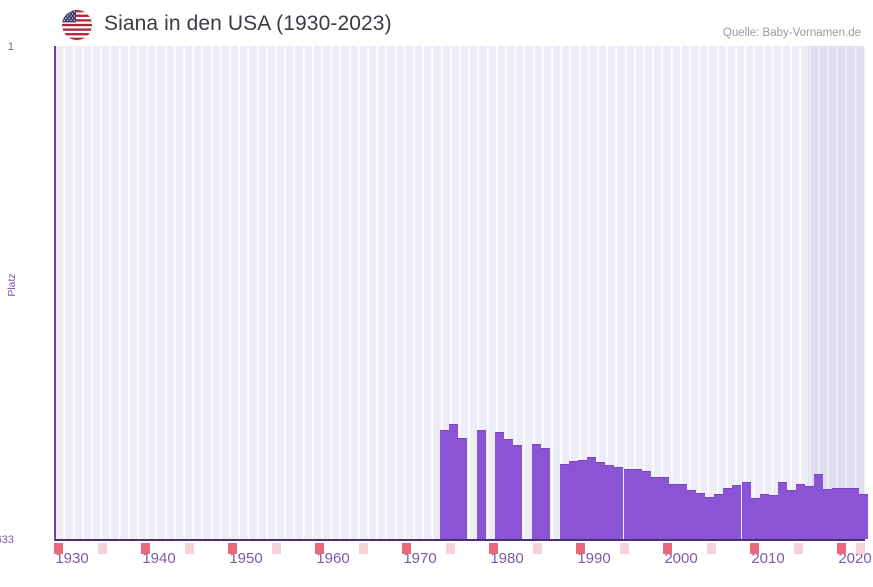 The image size is (873, 587). What do you see at coordinates (673, 511) in the screenshot?
I see `bar-2001` at bounding box center [673, 511].